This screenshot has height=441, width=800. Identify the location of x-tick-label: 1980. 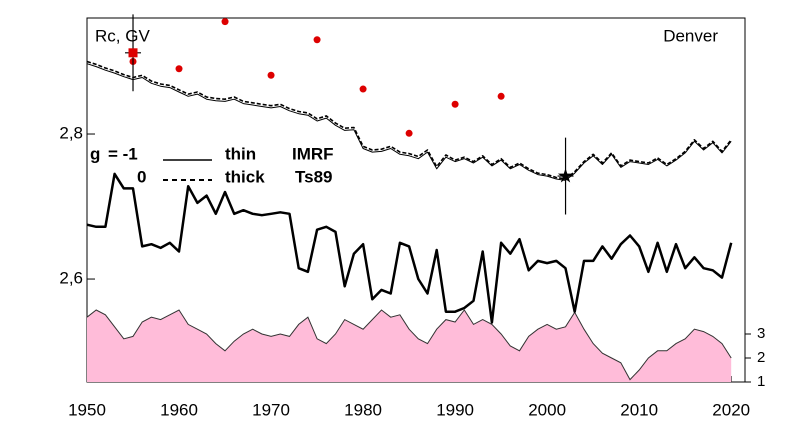
(363, 409).